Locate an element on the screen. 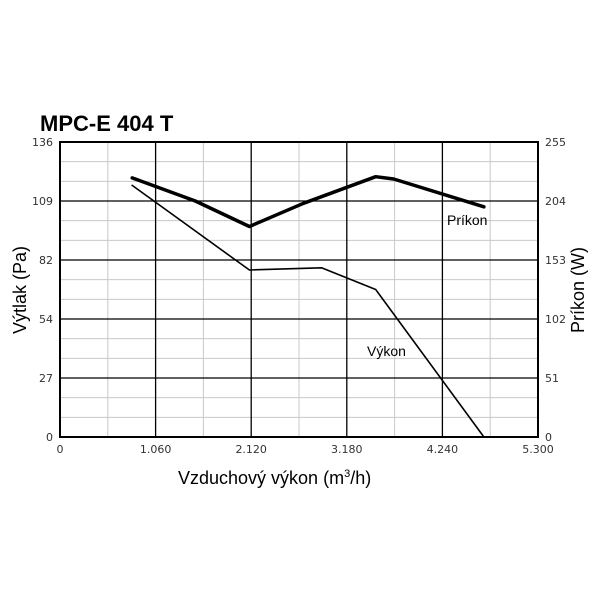 This screenshot has height=600, width=600. x-tick-label: 0 is located at coordinates (60, 449).